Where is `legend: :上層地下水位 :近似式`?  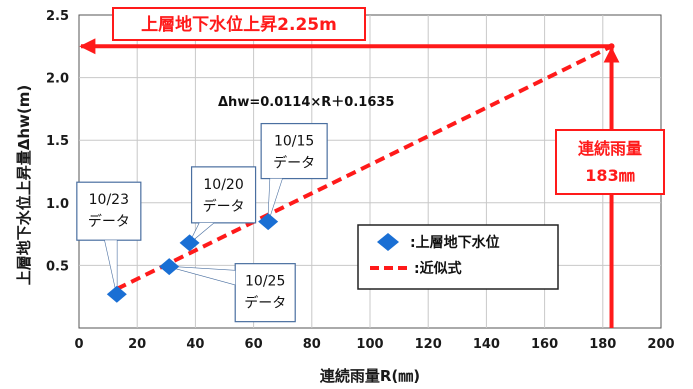 legend: :上層地下水位 :近似式 is located at coordinates (458, 257).